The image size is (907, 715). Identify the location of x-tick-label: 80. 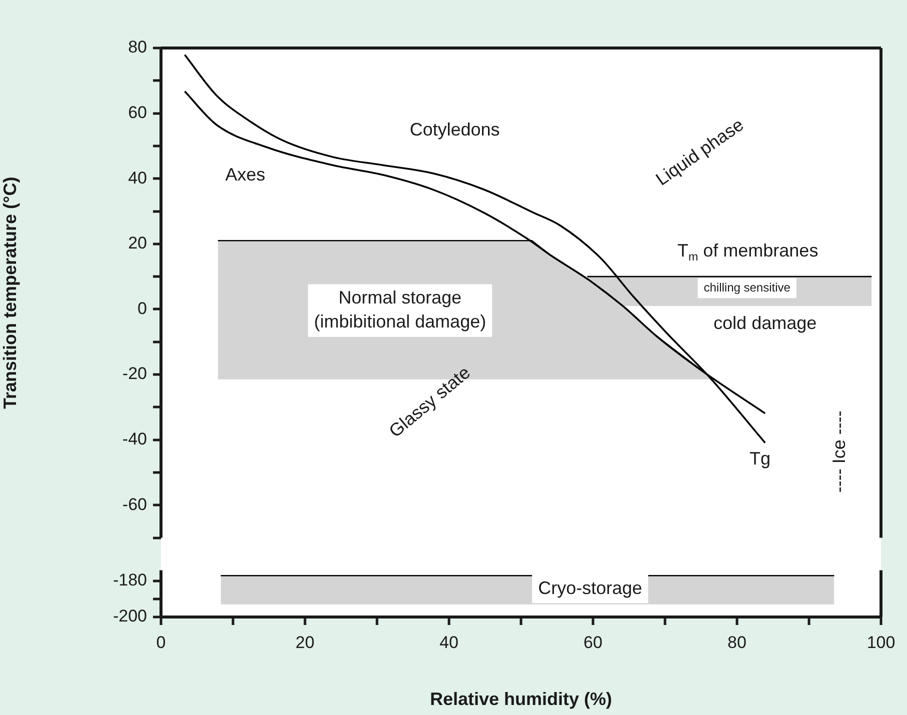
(737, 642).